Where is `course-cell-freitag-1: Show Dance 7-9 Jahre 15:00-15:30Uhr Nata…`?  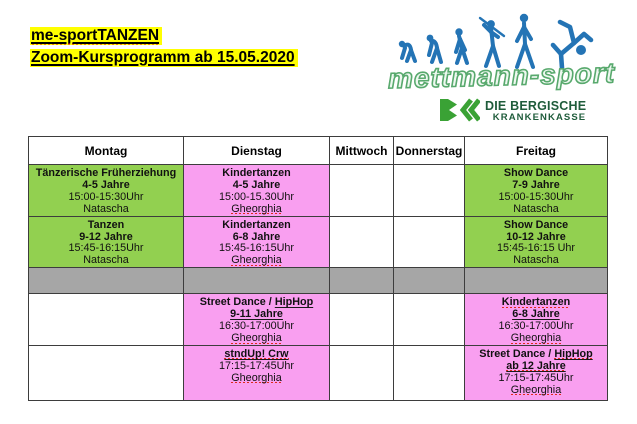
course-cell-freitag-1: Show Dance 7-9 Jahre 15:00-15:30Uhr Nata… is located at coordinates (536, 190).